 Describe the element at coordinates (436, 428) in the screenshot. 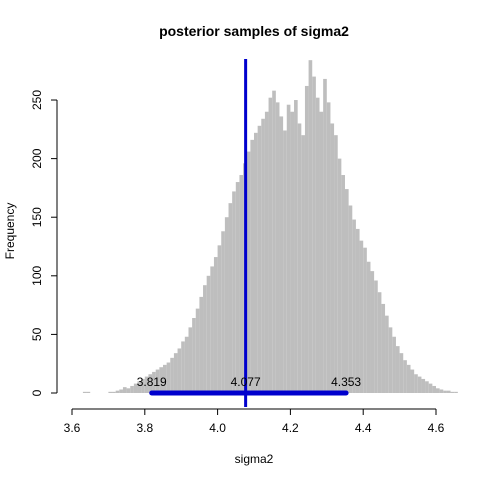

I see `x-tick-label: 4.6` at that location.